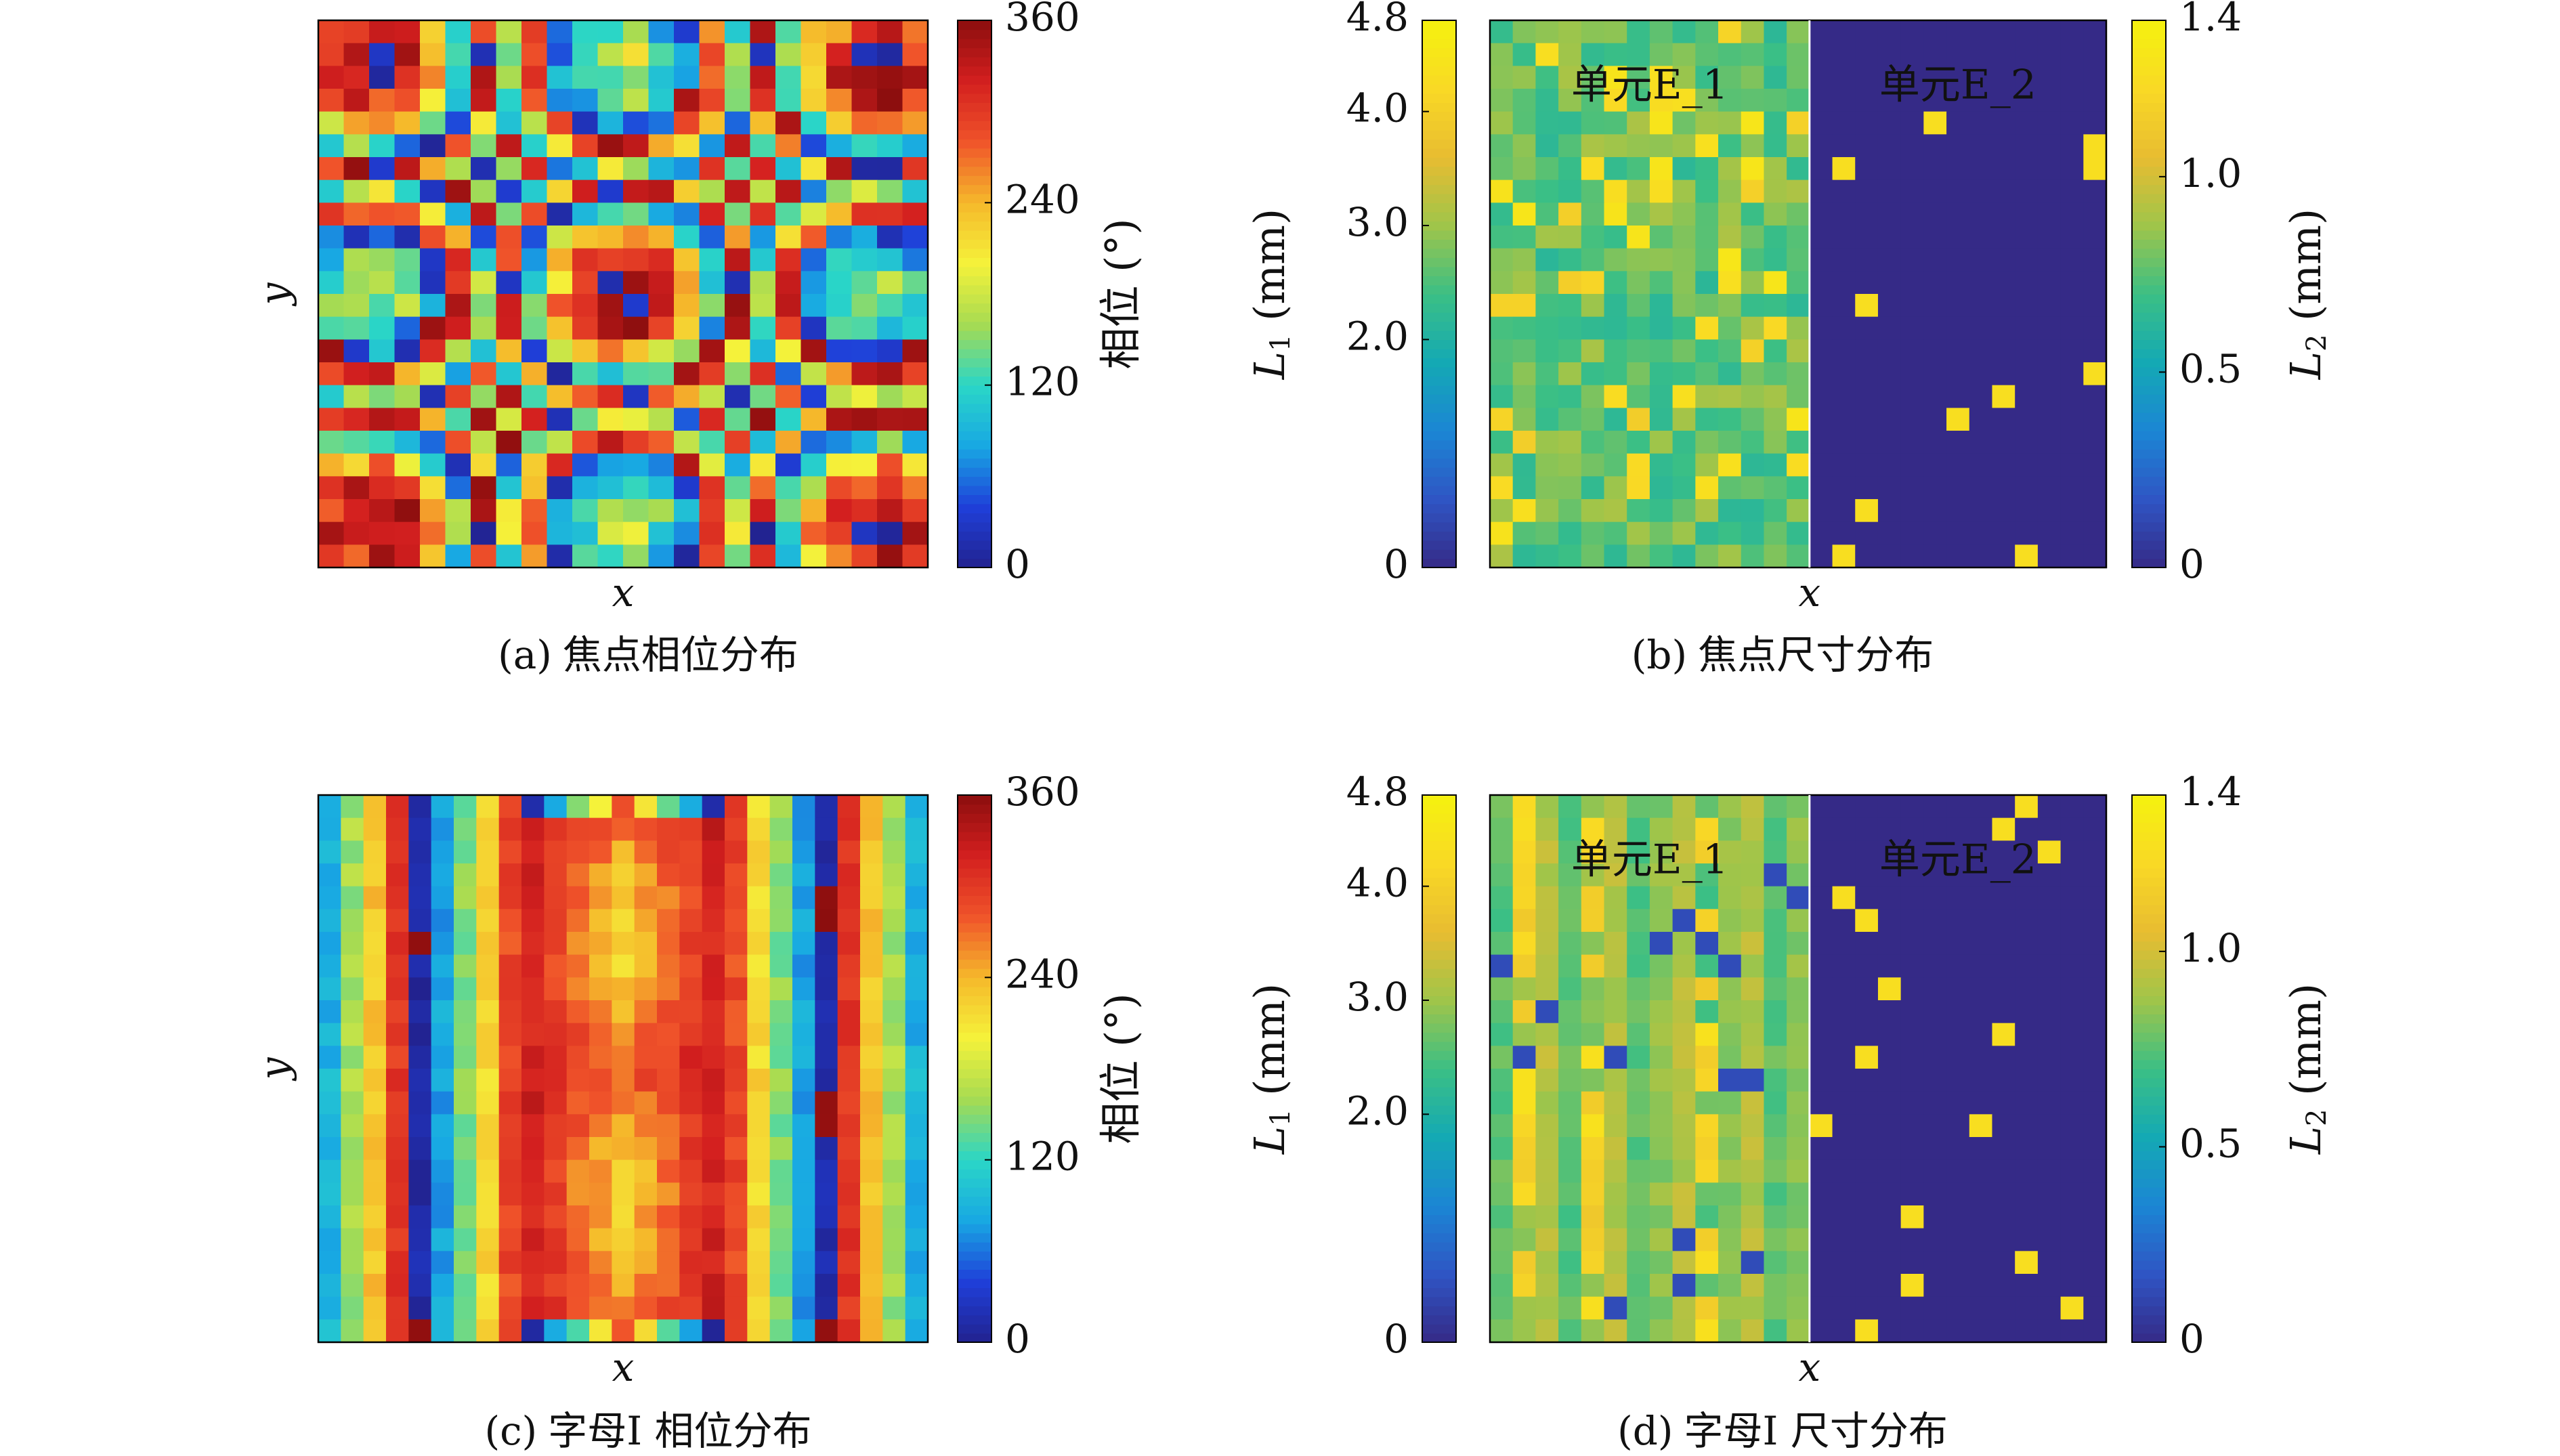 This screenshot has height=1456, width=2560. Describe the element at coordinates (1782, 655) in the screenshot. I see `caption-b: (b) 焦点尺寸分布` at that location.